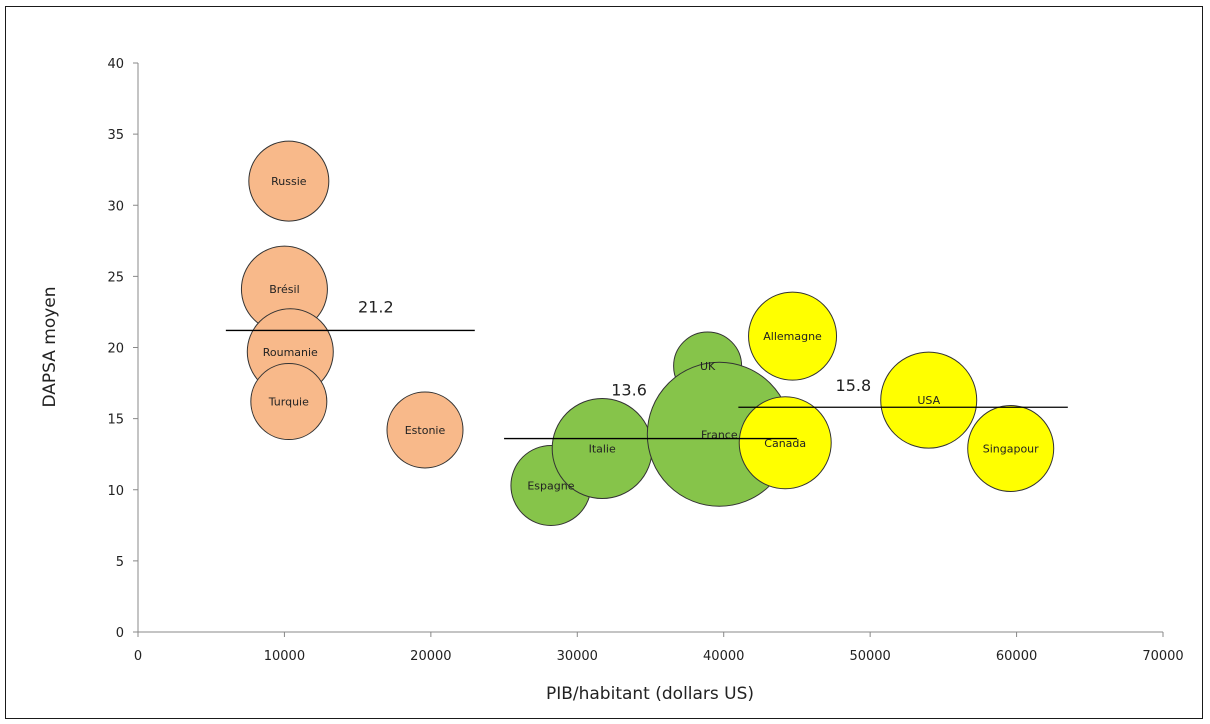 The width and height of the screenshot is (1210, 724). What do you see at coordinates (120, 633) in the screenshot?
I see `y-tick-label: 0` at bounding box center [120, 633].